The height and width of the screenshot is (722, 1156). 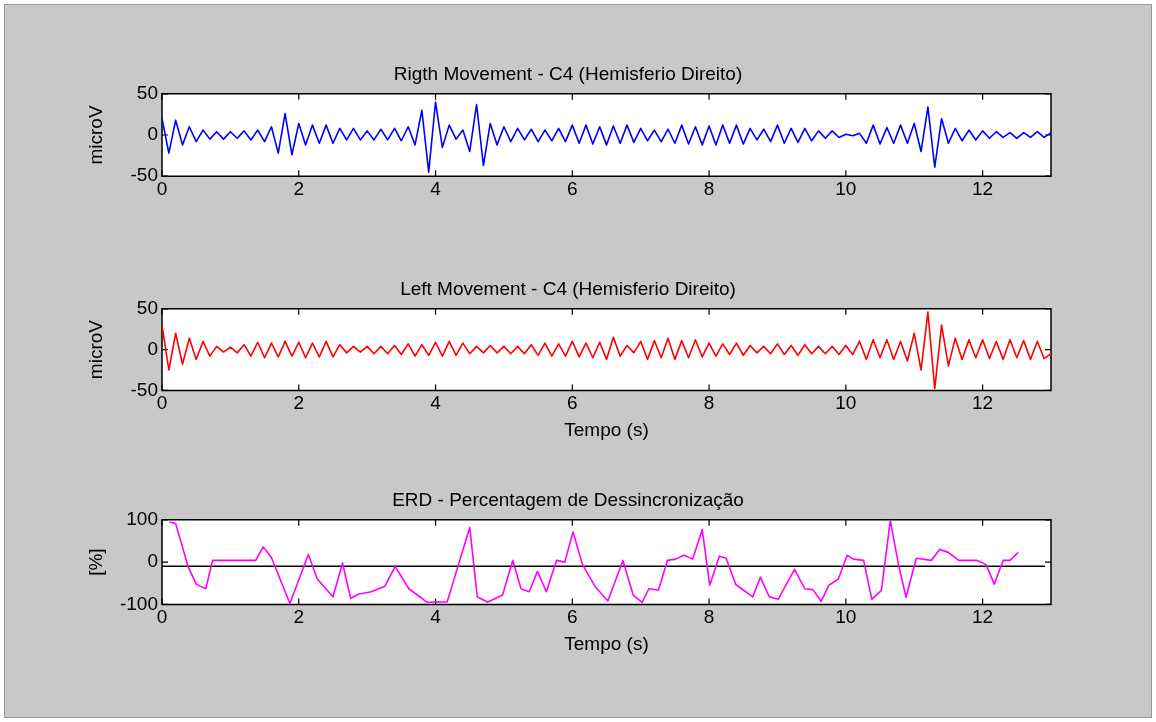 What do you see at coordinates (142, 519) in the screenshot?
I see `y-tick-label: 100` at bounding box center [142, 519].